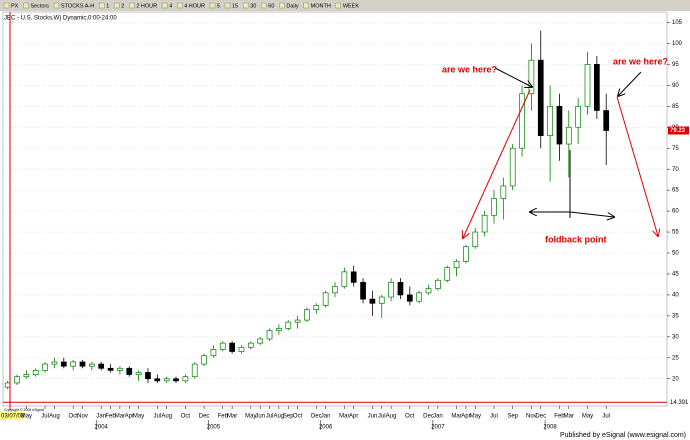 The width and height of the screenshot is (690, 440). What do you see at coordinates (679, 403) in the screenshot?
I see `low-marker-label: 14.391` at bounding box center [679, 403].